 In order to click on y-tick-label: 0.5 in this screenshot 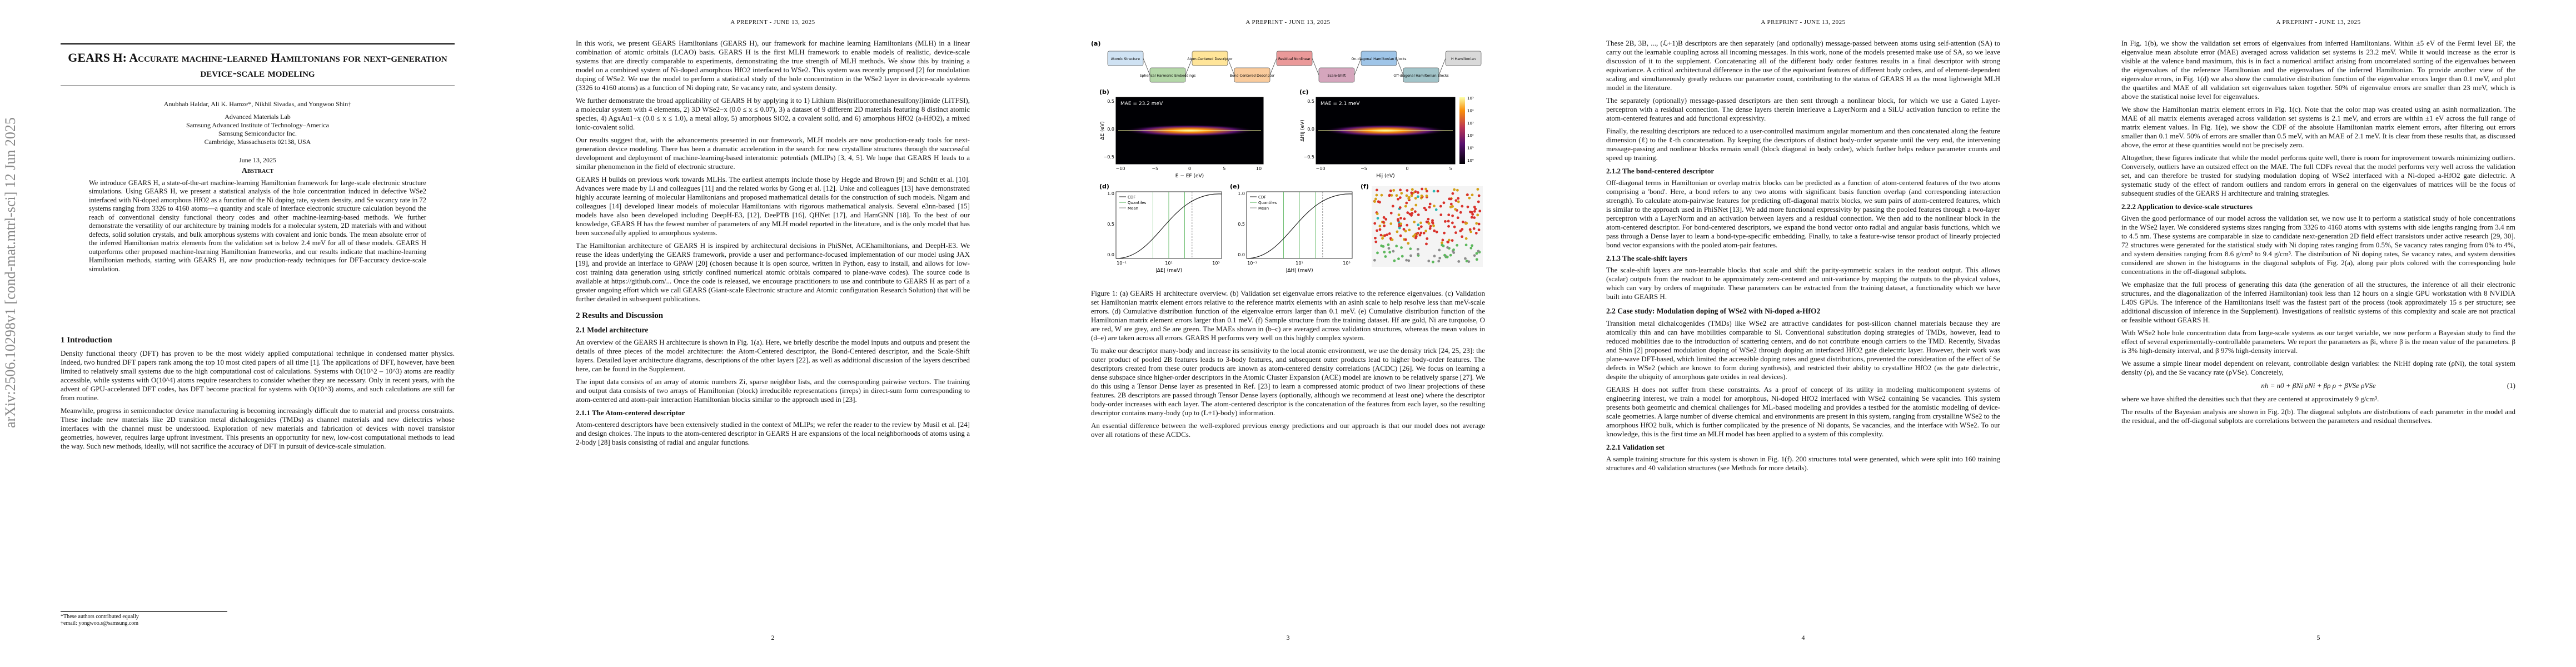, I will do `click(1310, 101)`.